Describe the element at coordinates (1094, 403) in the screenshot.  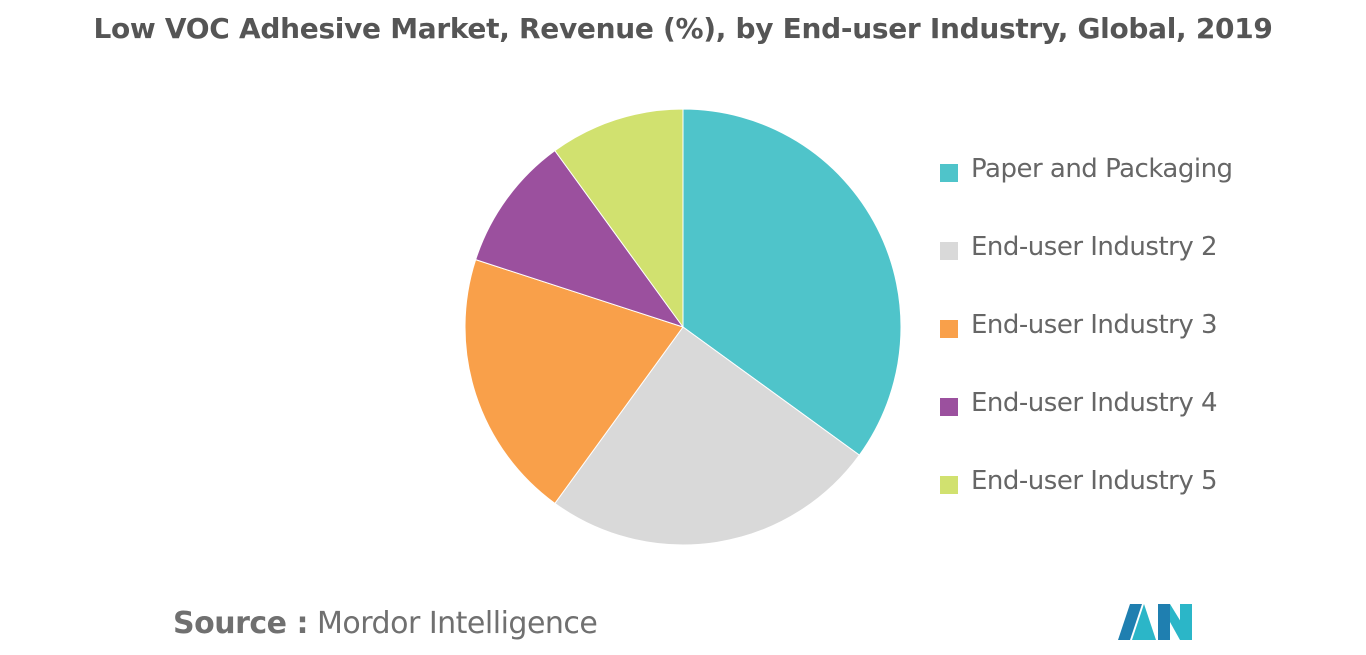
I see `legend-label: End-user Industry 4` at that location.